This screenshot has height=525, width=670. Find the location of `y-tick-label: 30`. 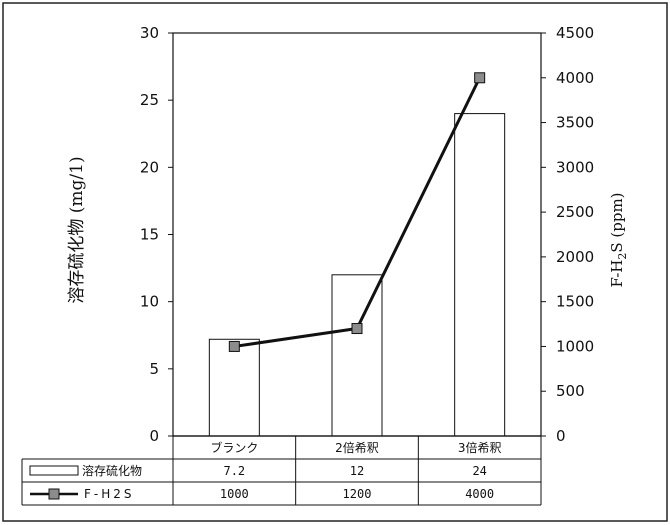

y-tick-label: 30 is located at coordinates (149, 33).